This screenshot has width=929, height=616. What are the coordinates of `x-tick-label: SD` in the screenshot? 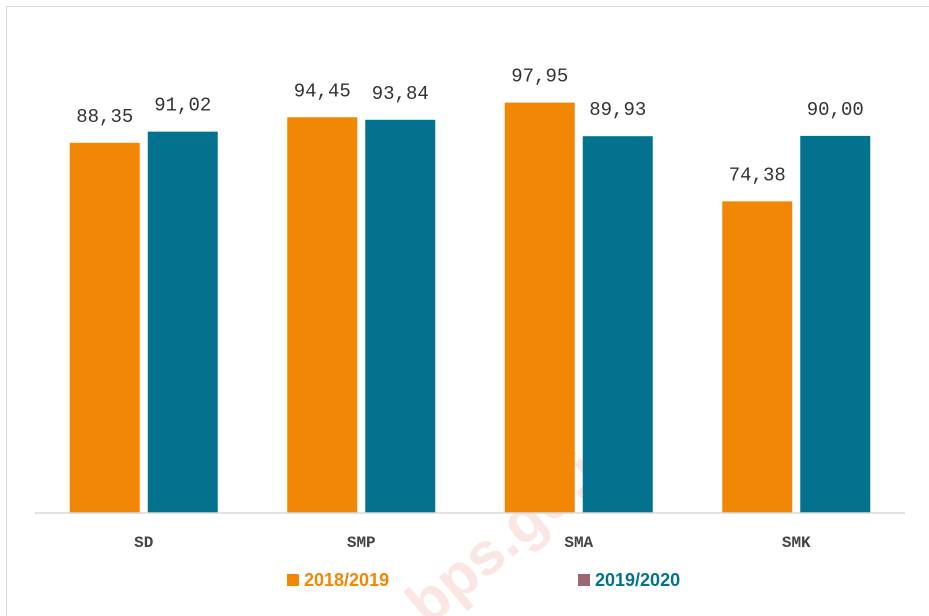 It's located at (143, 543).